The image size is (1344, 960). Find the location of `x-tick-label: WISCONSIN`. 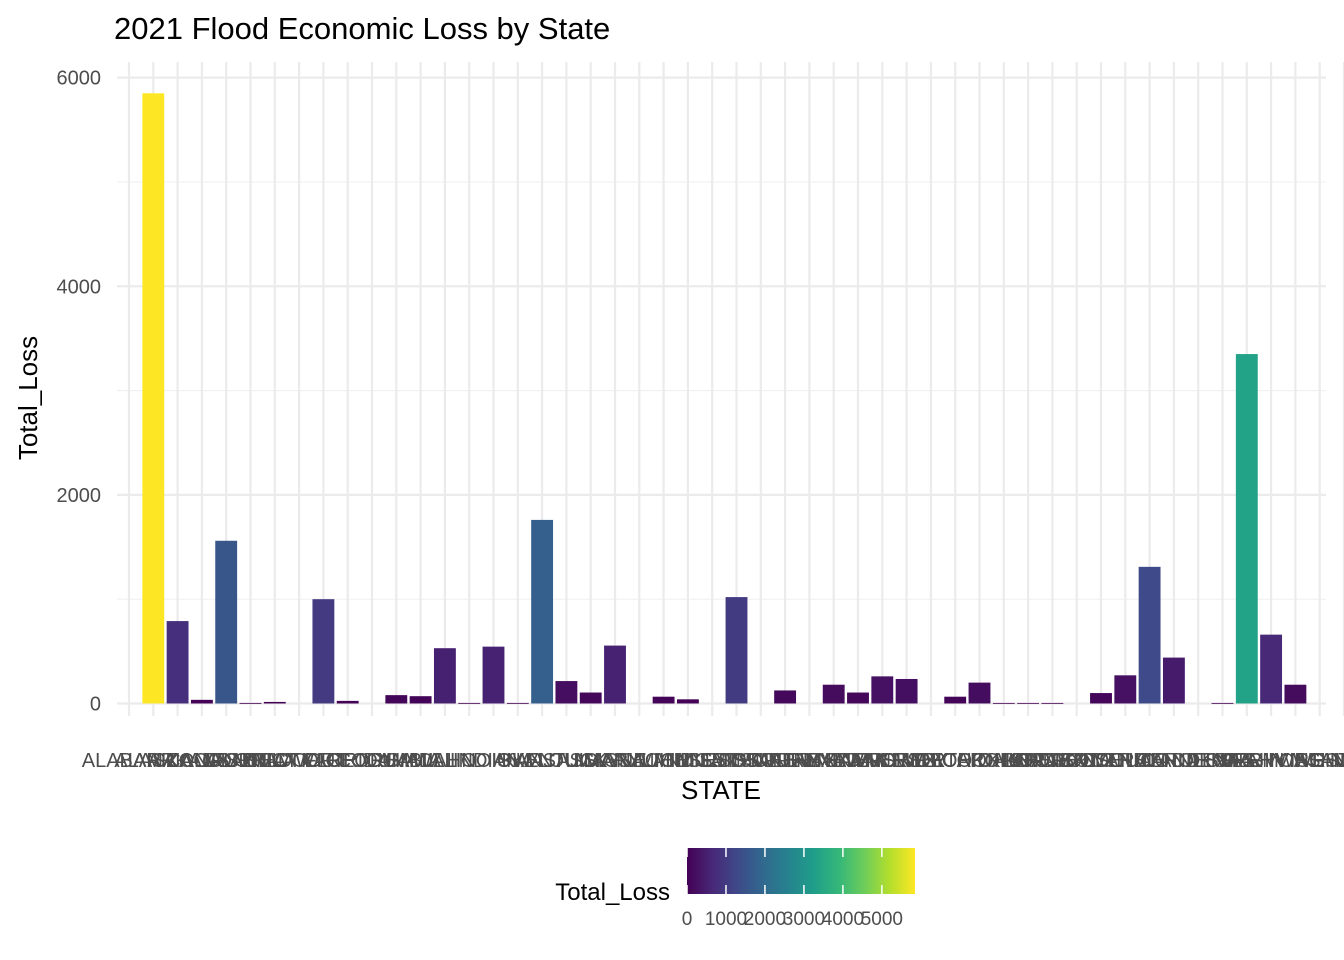

x-tick-label: WISCONSIN is located at coordinates (1339, 761).